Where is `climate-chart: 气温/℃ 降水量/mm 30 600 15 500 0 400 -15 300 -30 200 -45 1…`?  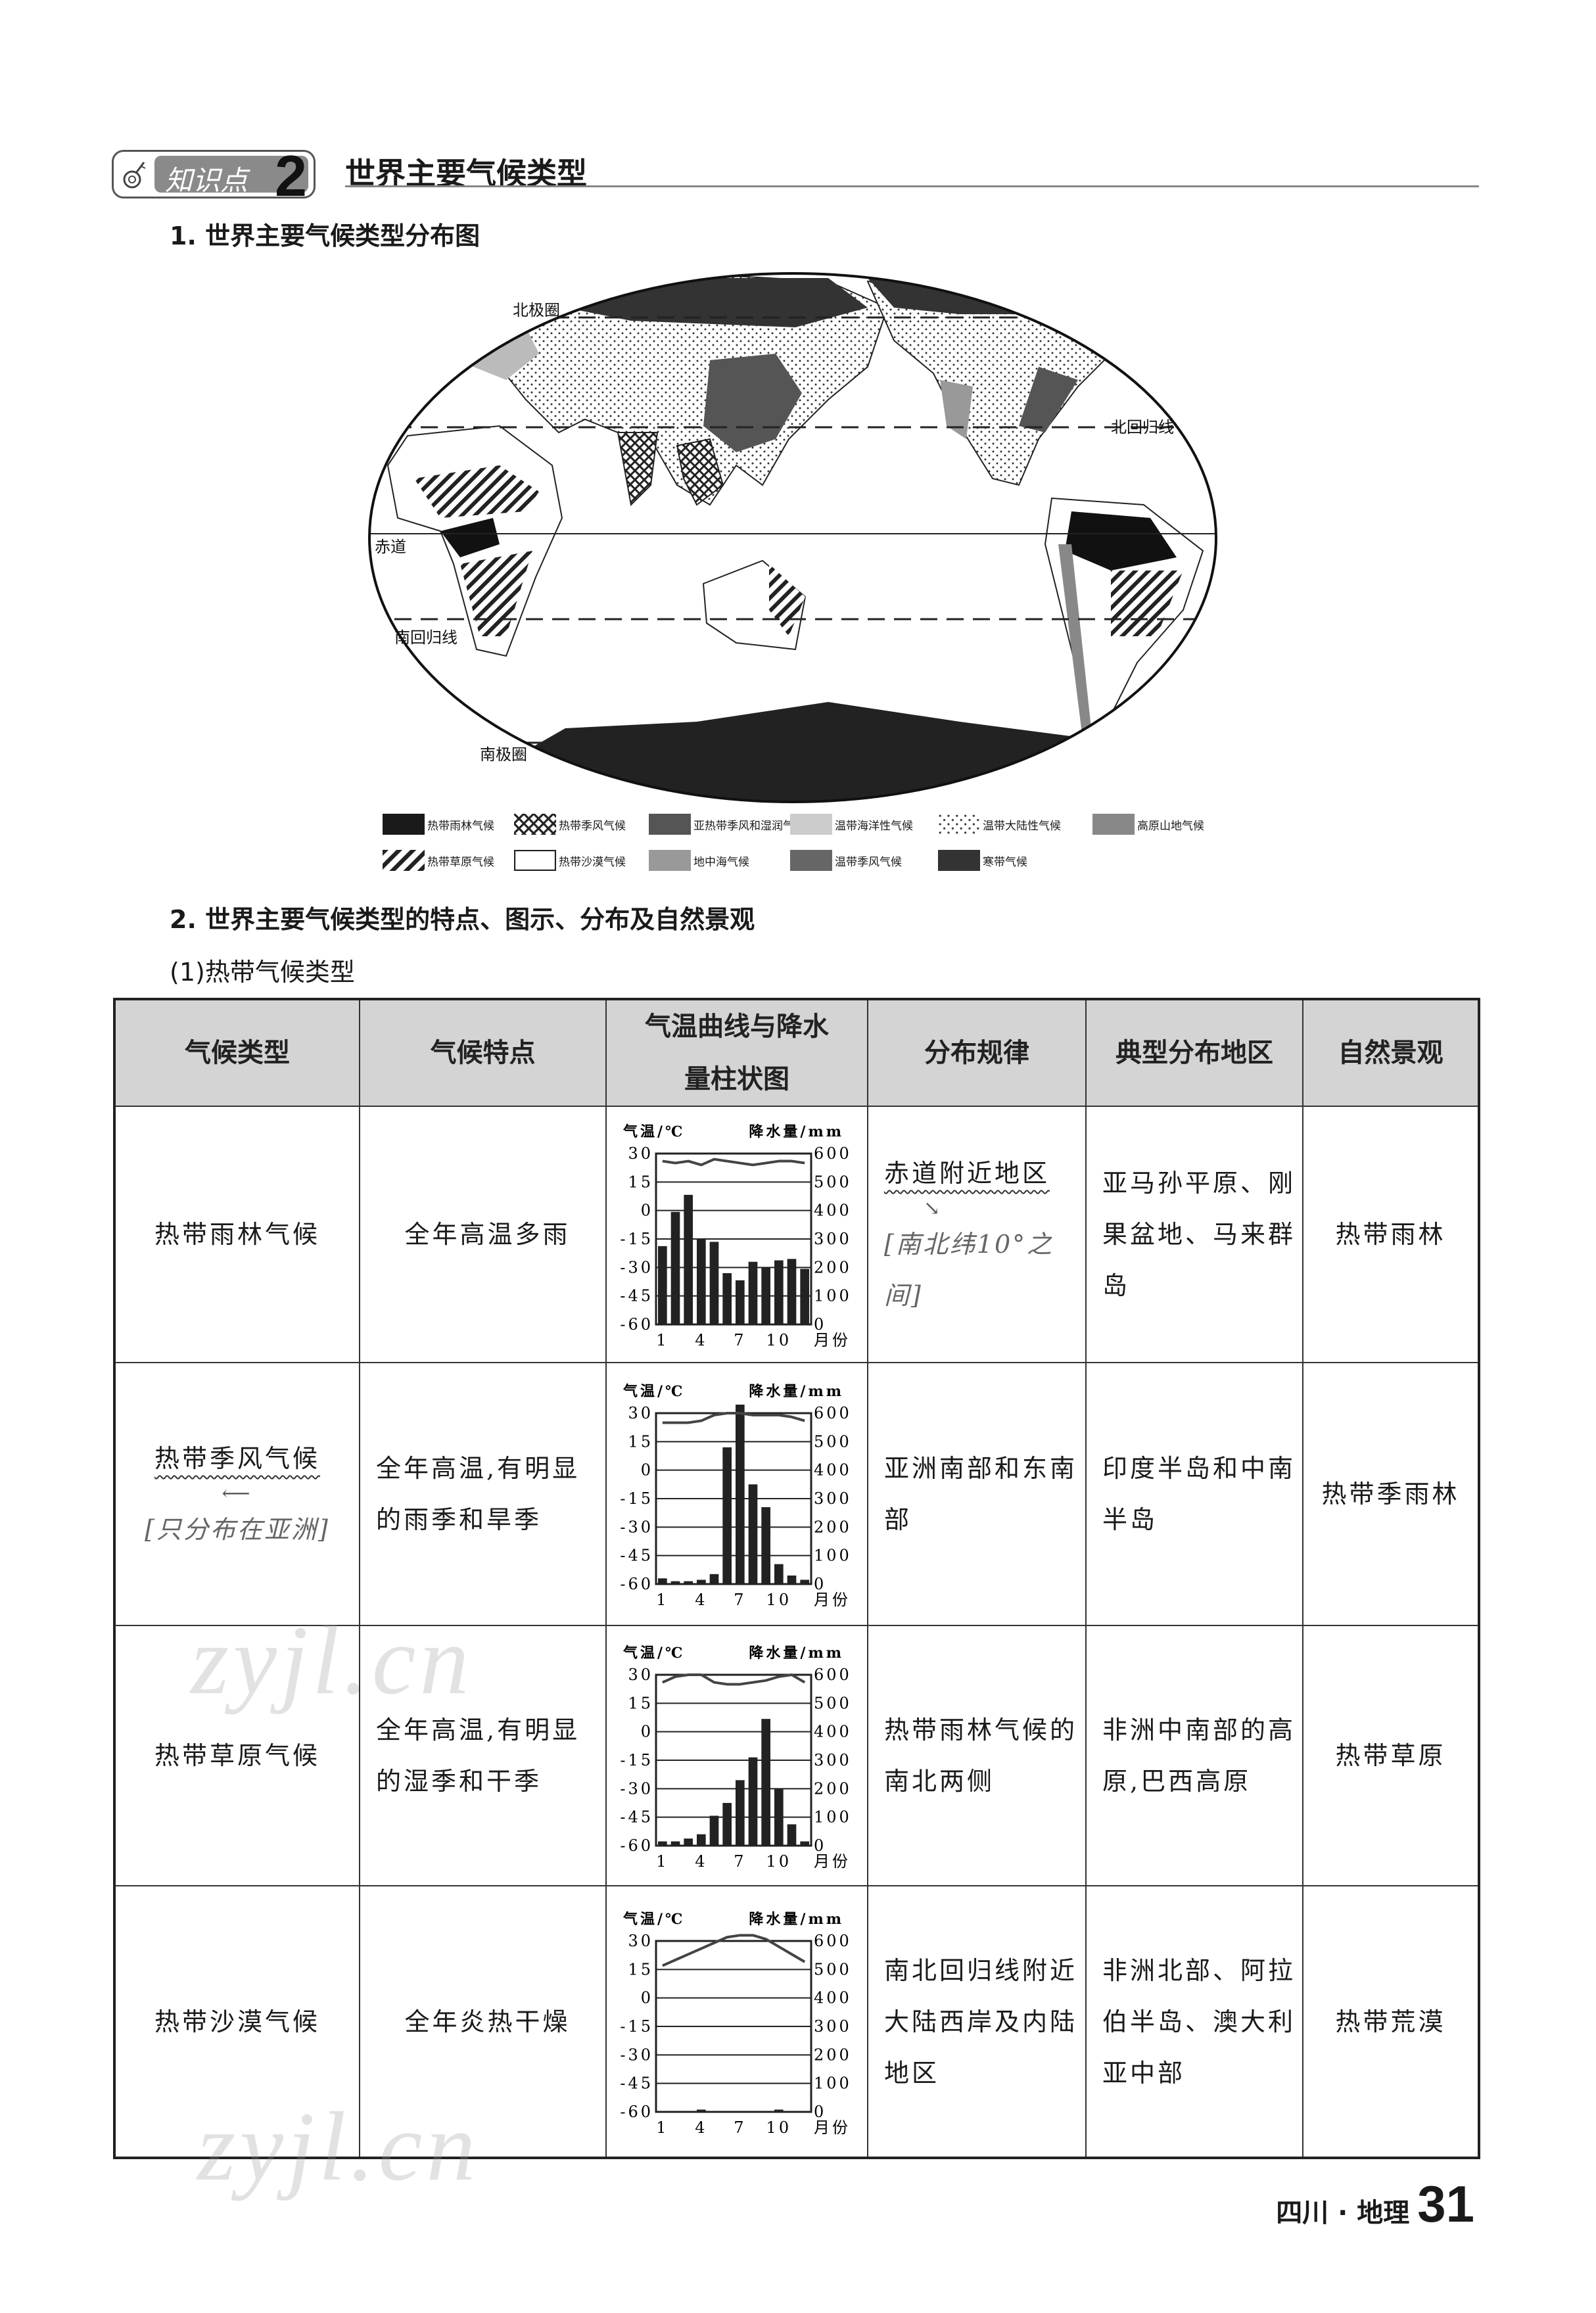
climate-chart: 气温/℃ 降水量/mm 30 600 15 500 0 400 -15 300 -30 200 -45 1… is located at coordinates (736, 1758).